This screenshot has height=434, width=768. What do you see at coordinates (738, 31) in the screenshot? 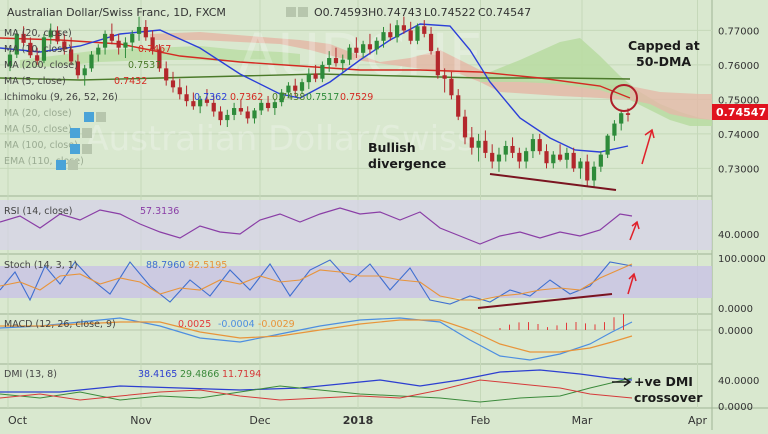
I see `price-tick-label: 0.77000` at bounding box center [738, 31].